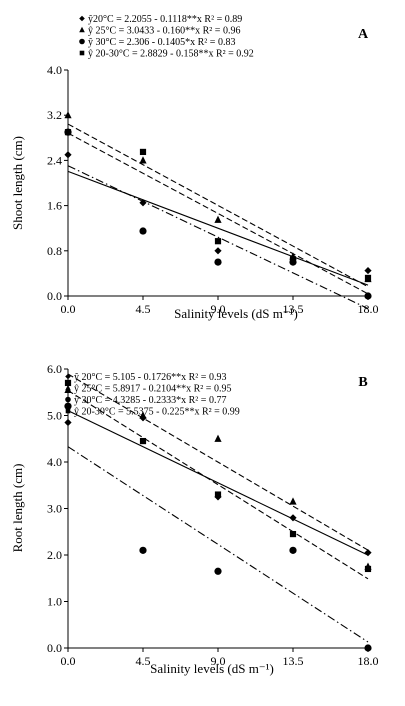 Image resolution: width=405 pixels, height=706 pixels. Describe the element at coordinates (54, 296) in the screenshot. I see `panel-a-y-tick-label: 0.0` at that location.